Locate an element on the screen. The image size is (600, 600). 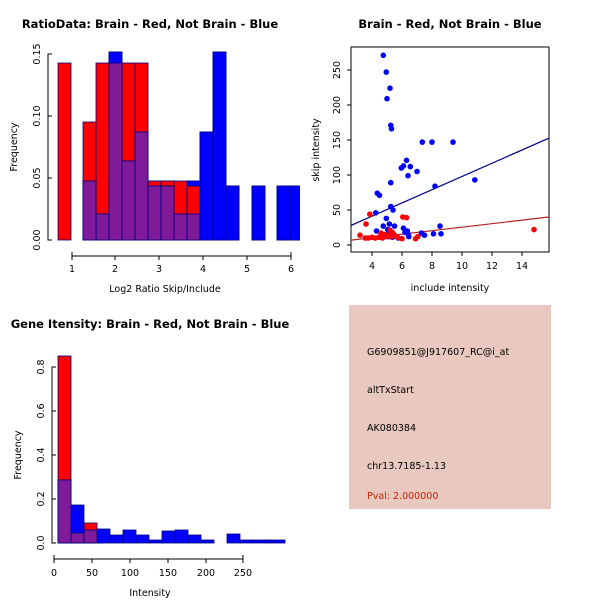
scatter-x-axis: 4 6 8 10 12 14 include intensity is located at coordinates (448, 273).